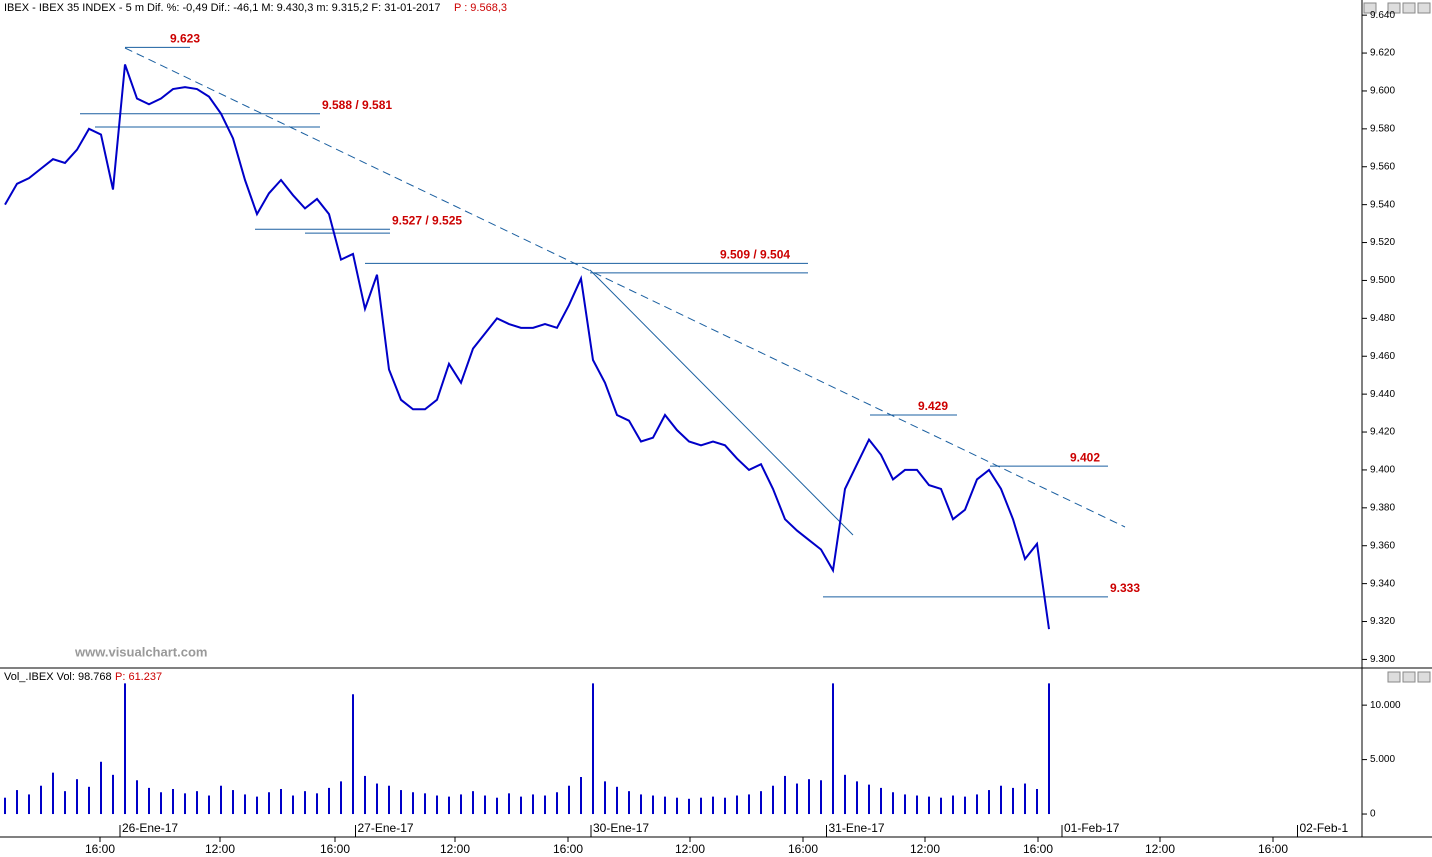 Image resolution: width=1432 pixels, height=857 pixels. I want to click on date-label: 27-Ene-17, so click(386, 828).